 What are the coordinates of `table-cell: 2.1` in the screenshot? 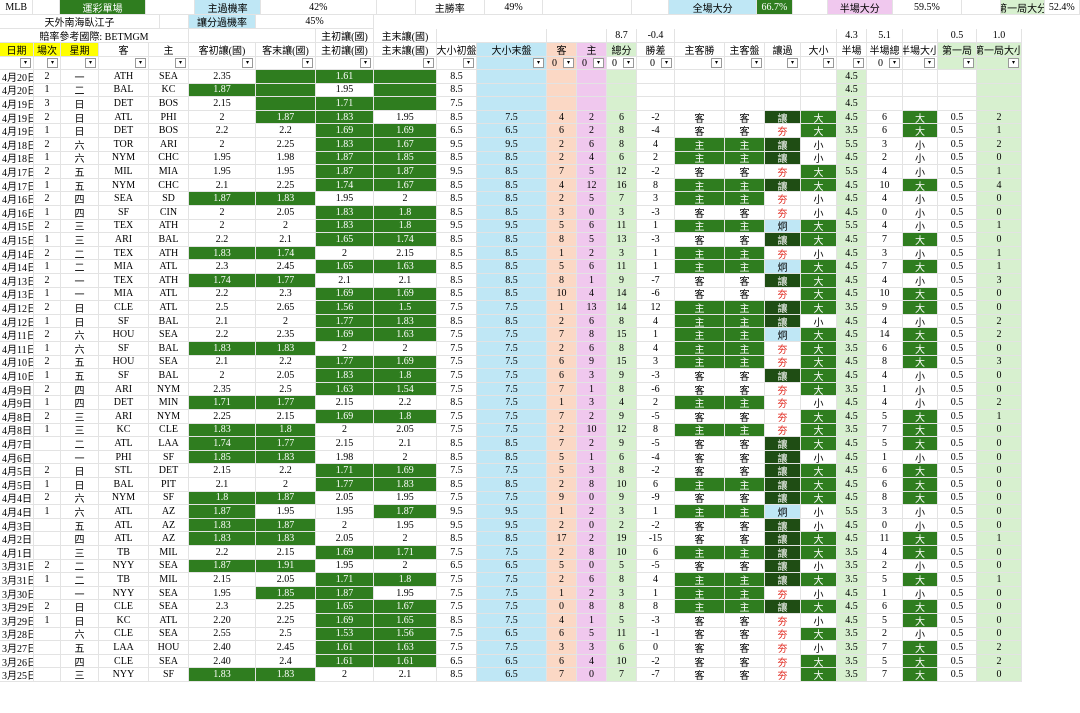 It's located at (222, 321).